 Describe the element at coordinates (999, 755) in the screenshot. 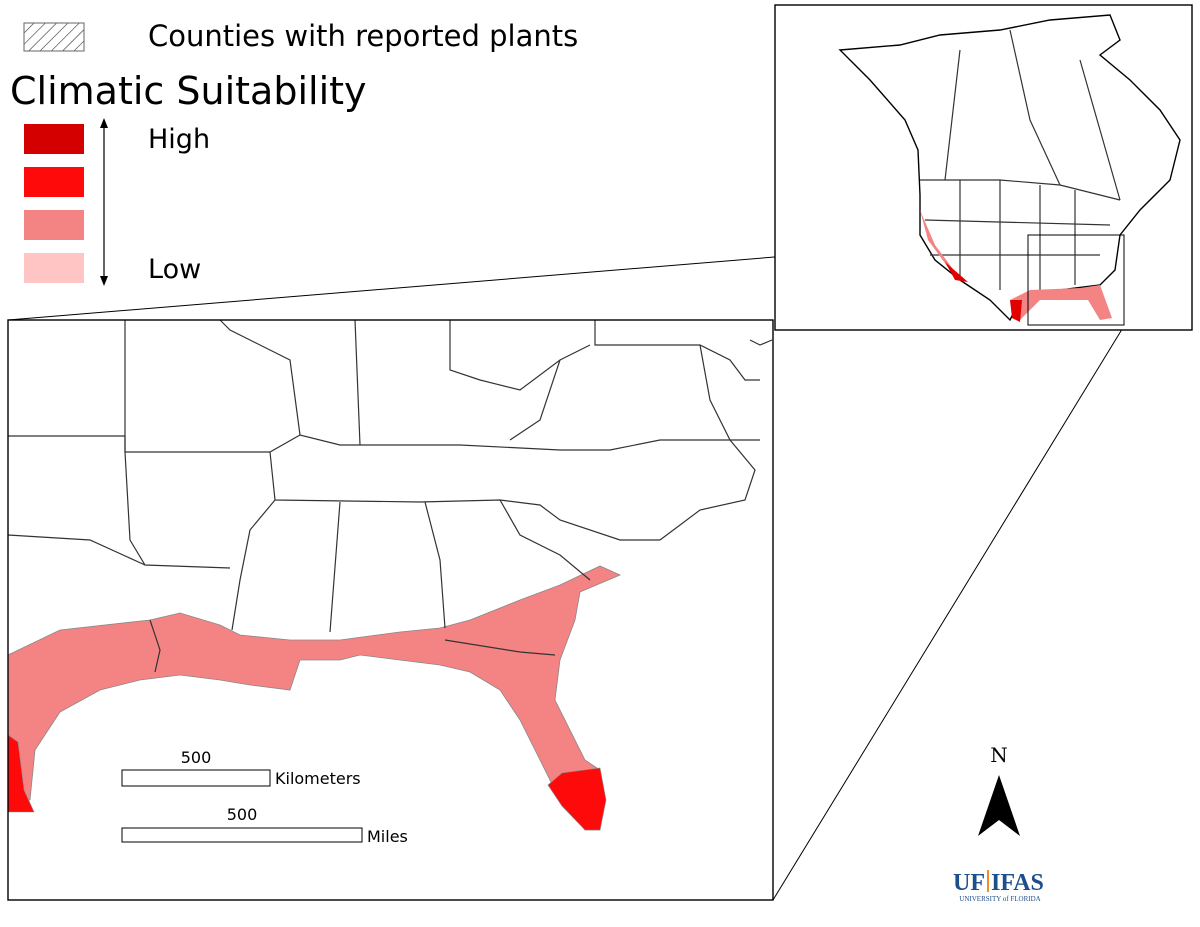

I see `north-label: N` at that location.